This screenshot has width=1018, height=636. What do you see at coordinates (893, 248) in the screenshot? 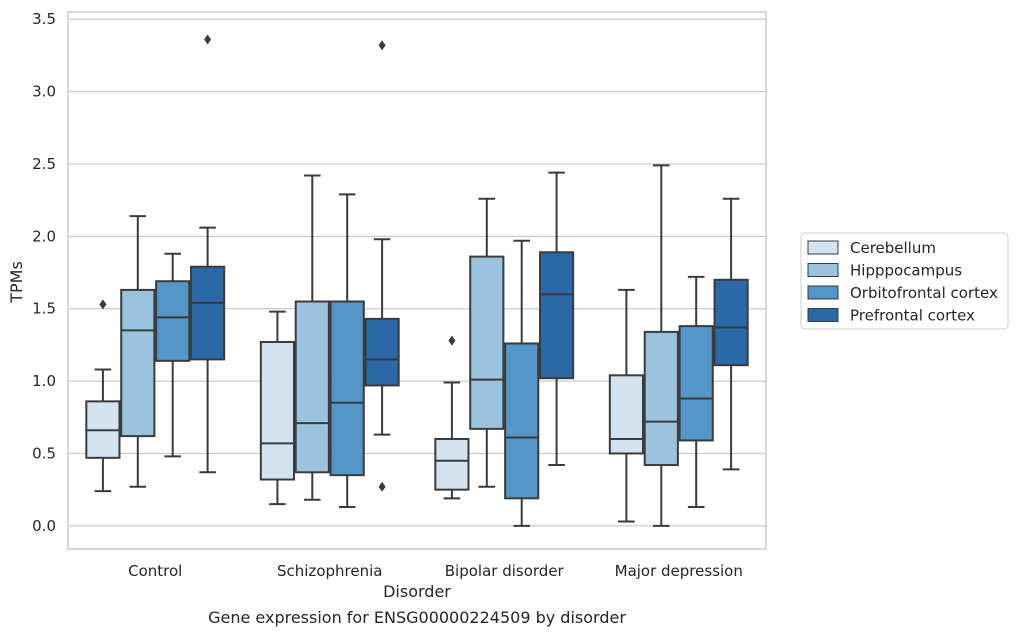
I see `legend-label: Cerebellum` at bounding box center [893, 248].